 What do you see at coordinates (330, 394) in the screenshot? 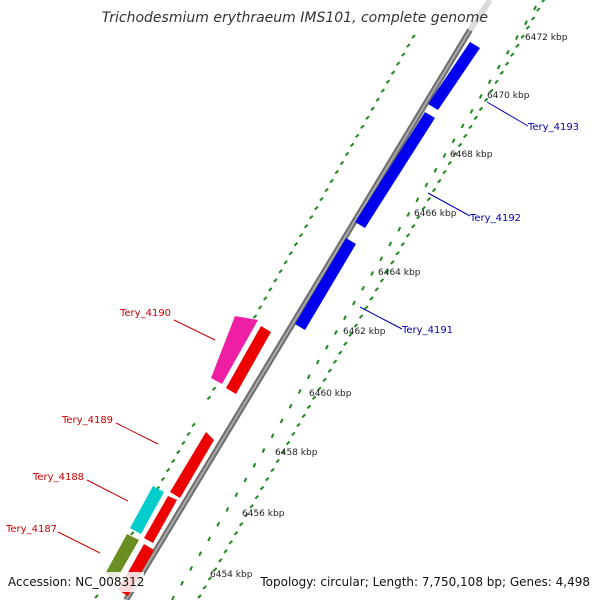
I see `kbp-label: 6460 kbp` at bounding box center [330, 394].